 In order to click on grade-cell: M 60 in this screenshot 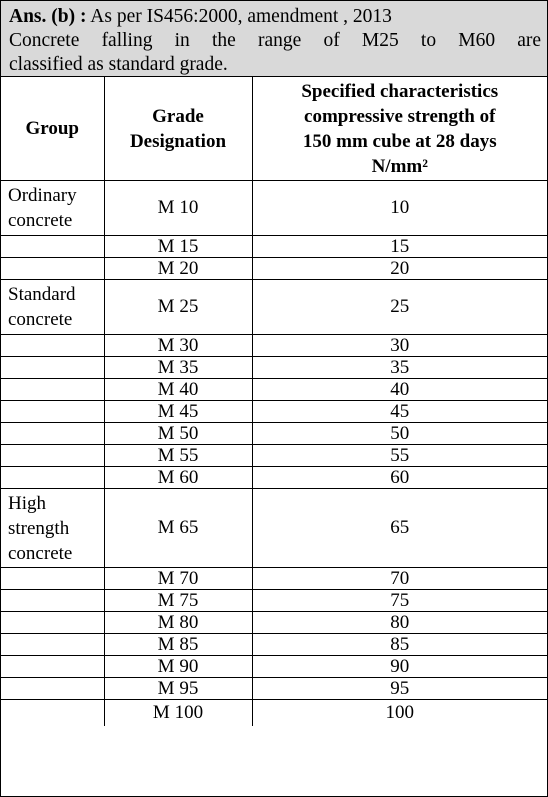, I will do `click(178, 477)`.